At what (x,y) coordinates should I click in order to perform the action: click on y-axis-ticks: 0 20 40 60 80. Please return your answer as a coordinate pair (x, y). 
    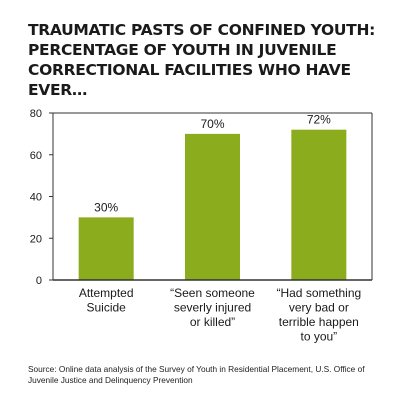
    Looking at the image, I should click on (41, 197).